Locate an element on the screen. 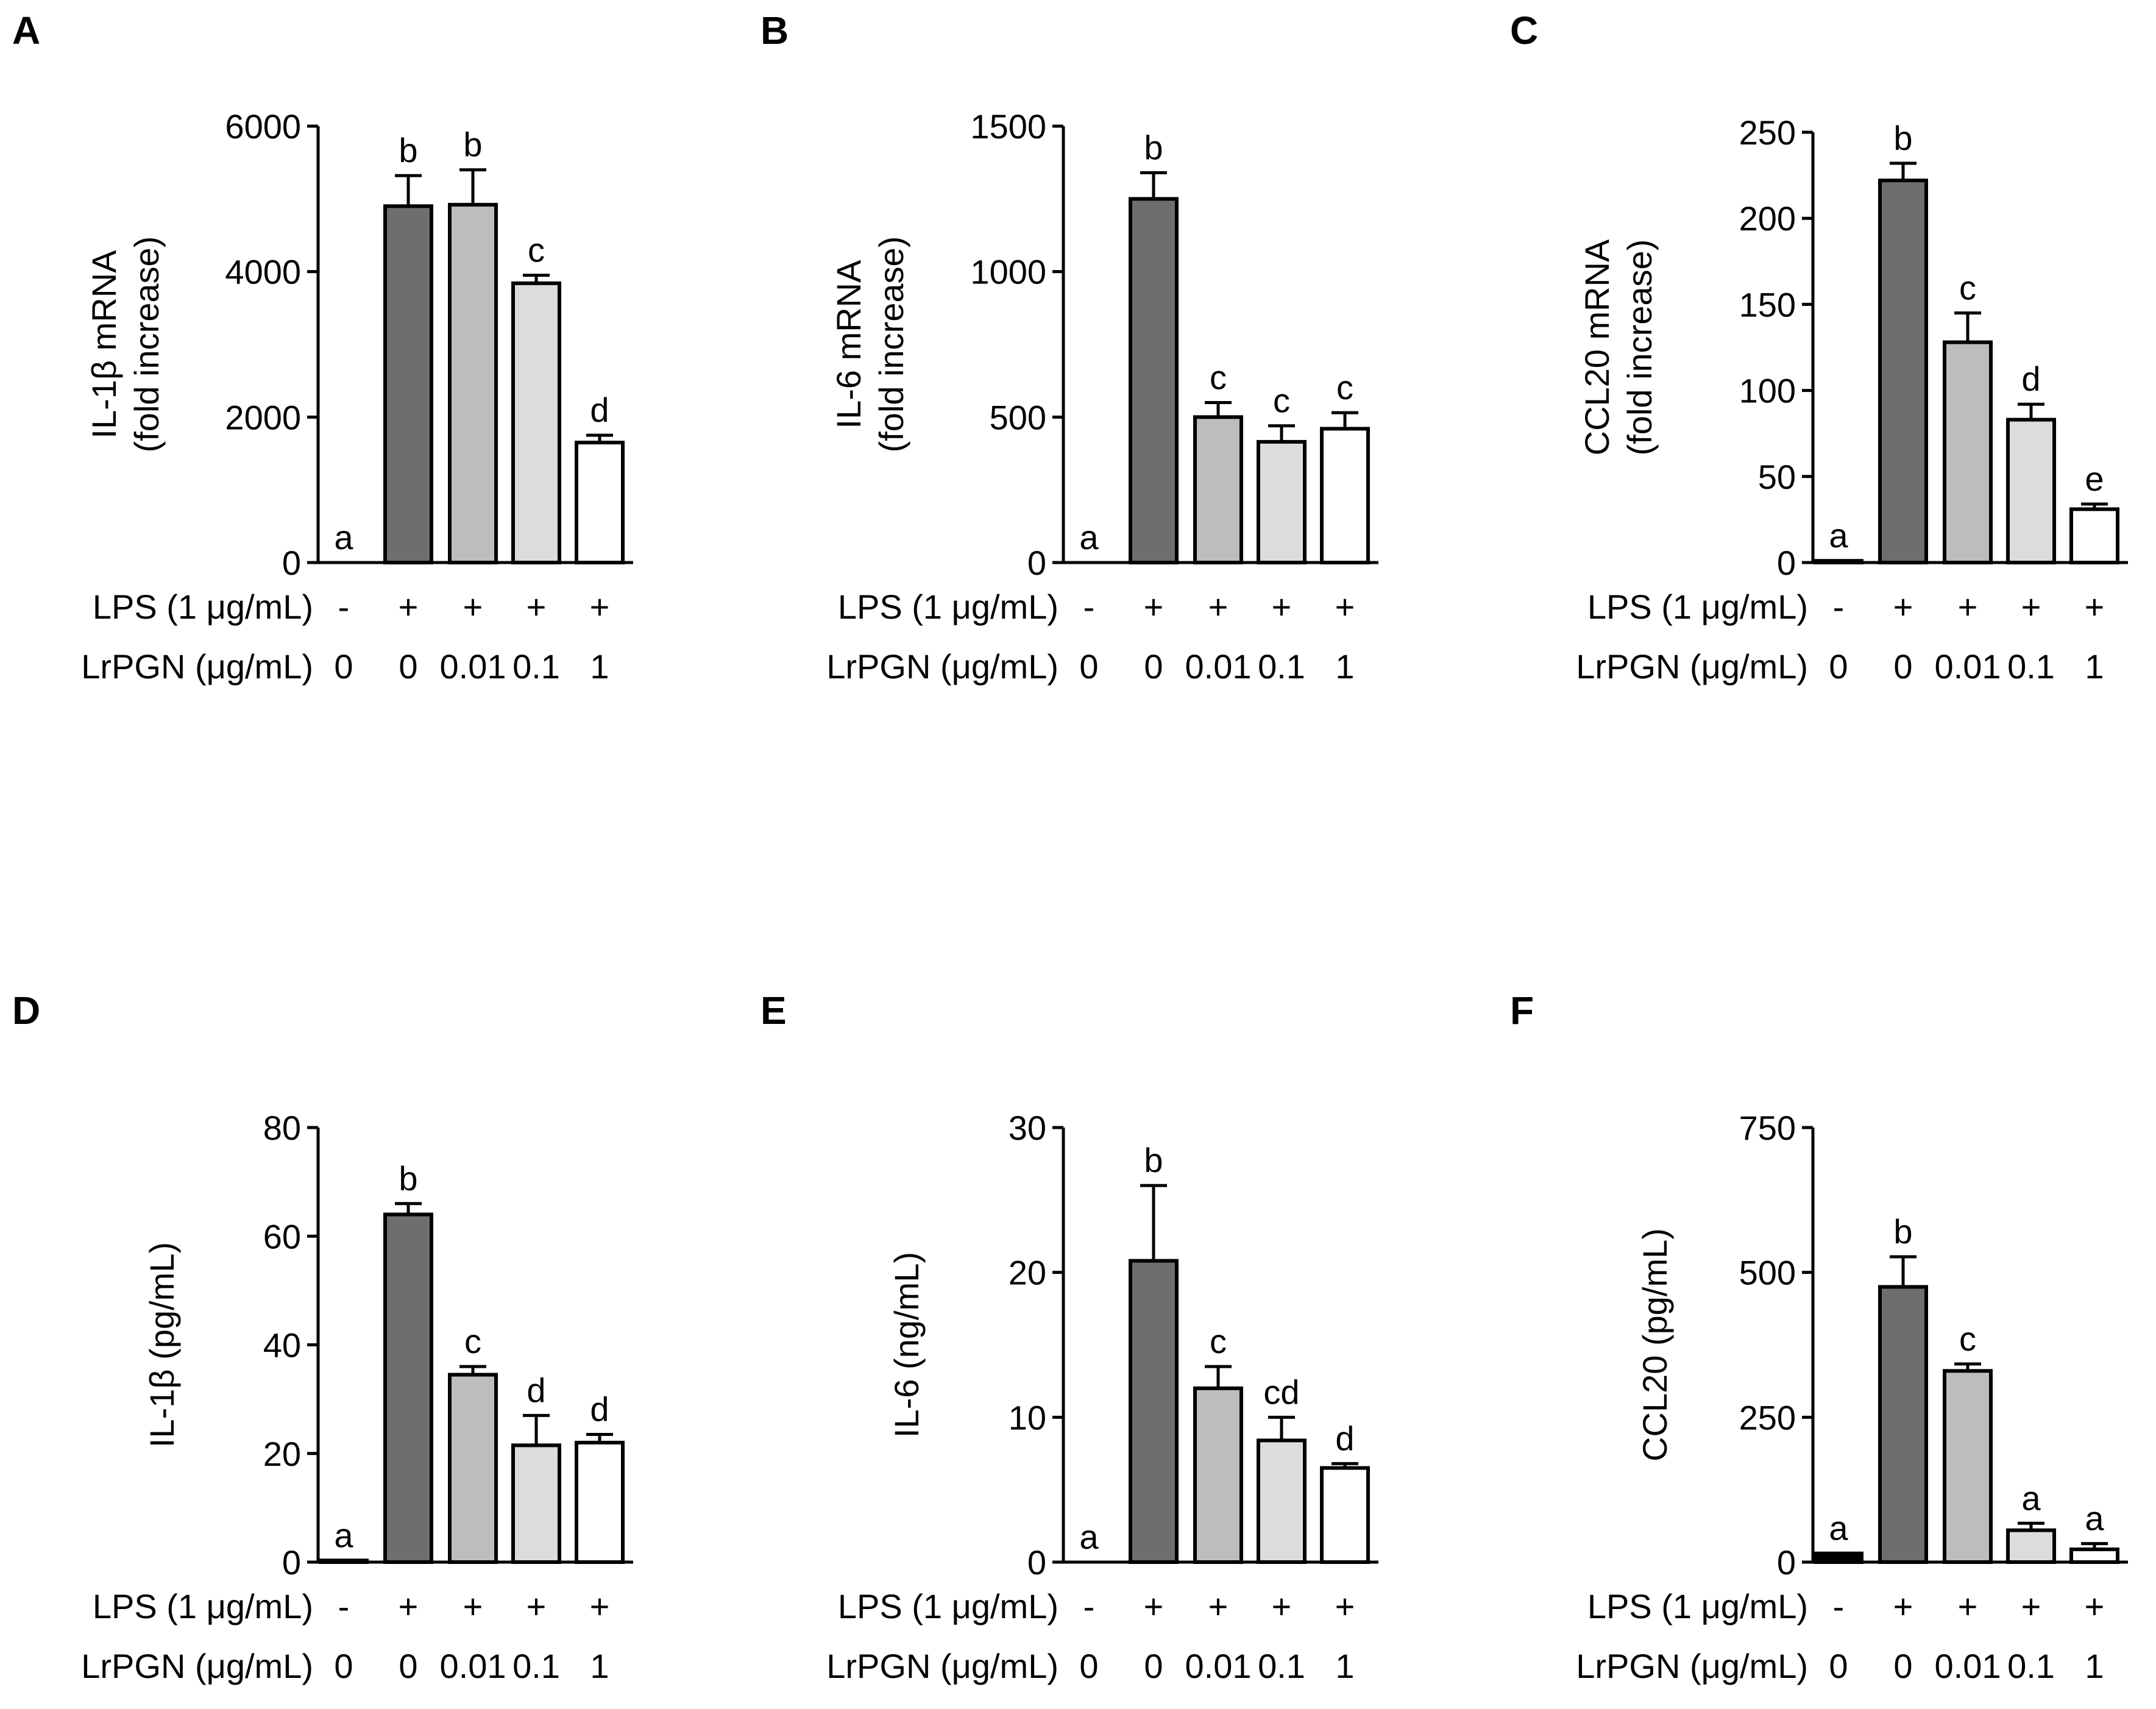  y-tick-label: 80 is located at coordinates (282, 1128).